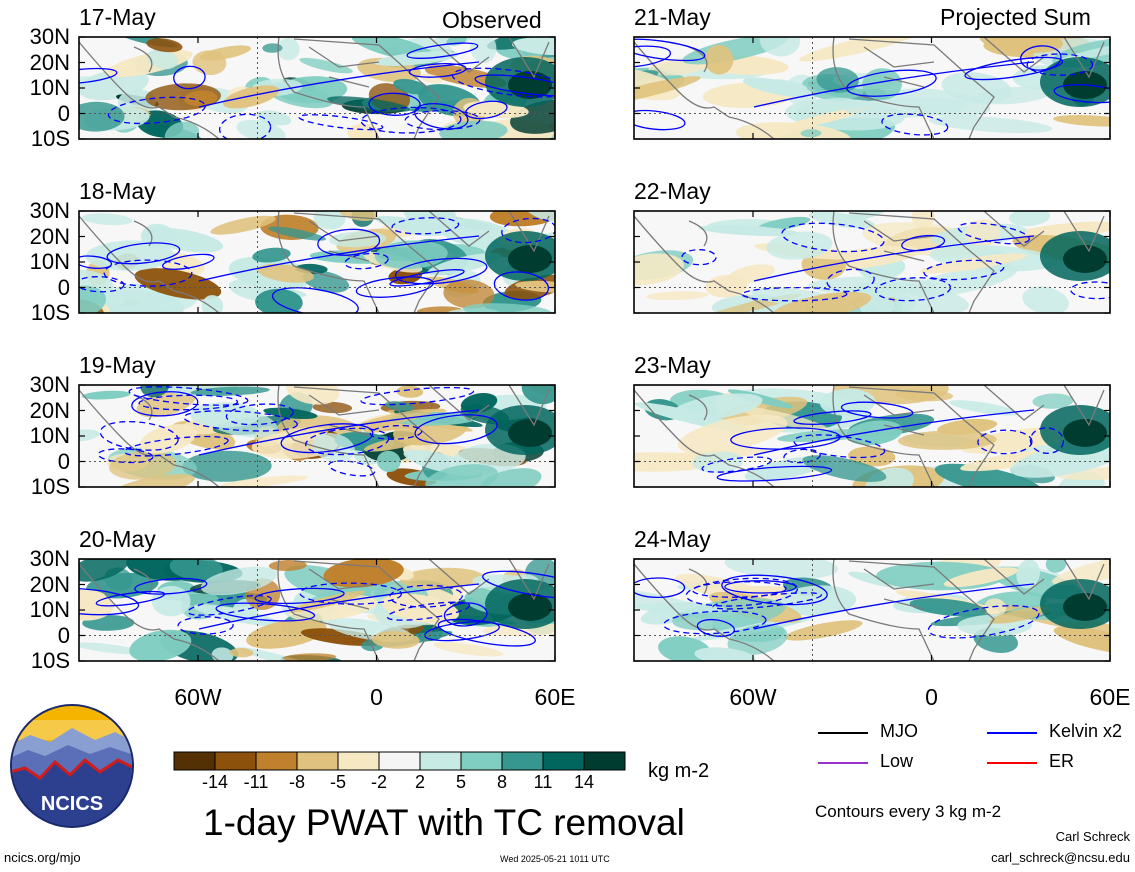  I want to click on figure-title: 1-day PWAT with TC removal, so click(444, 822).